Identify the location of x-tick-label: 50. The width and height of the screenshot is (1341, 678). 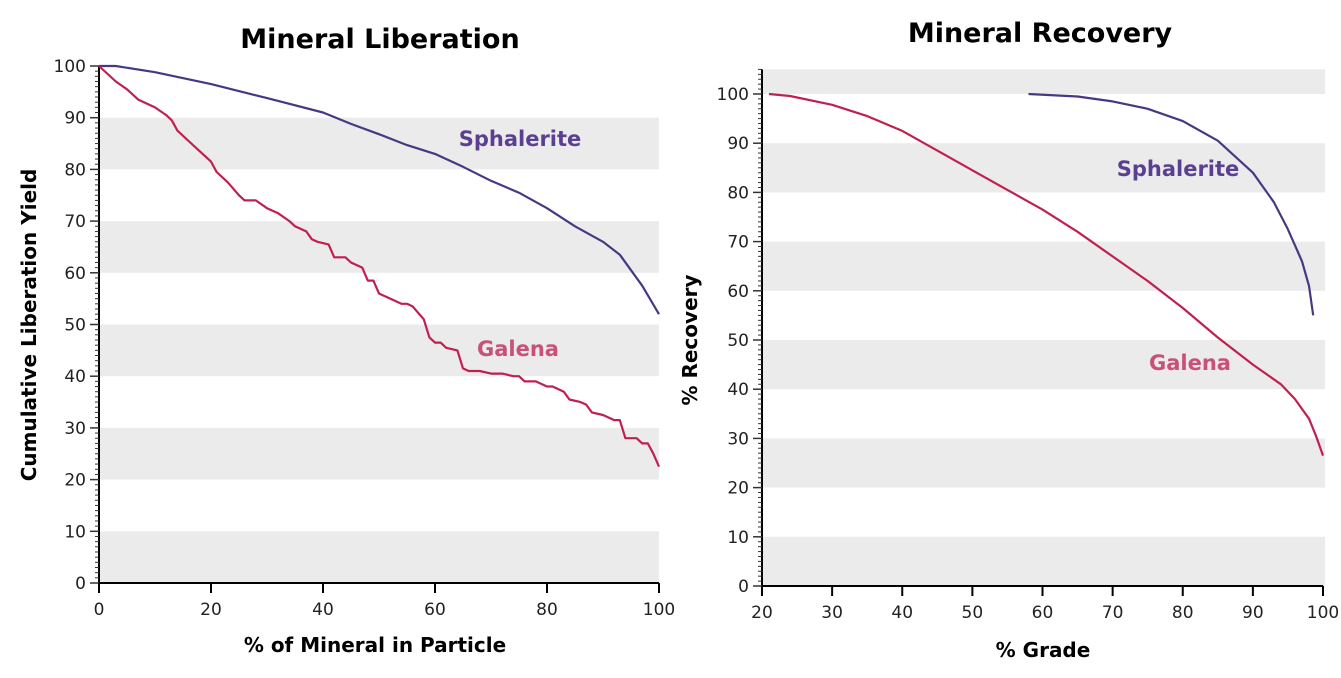
(973, 613).